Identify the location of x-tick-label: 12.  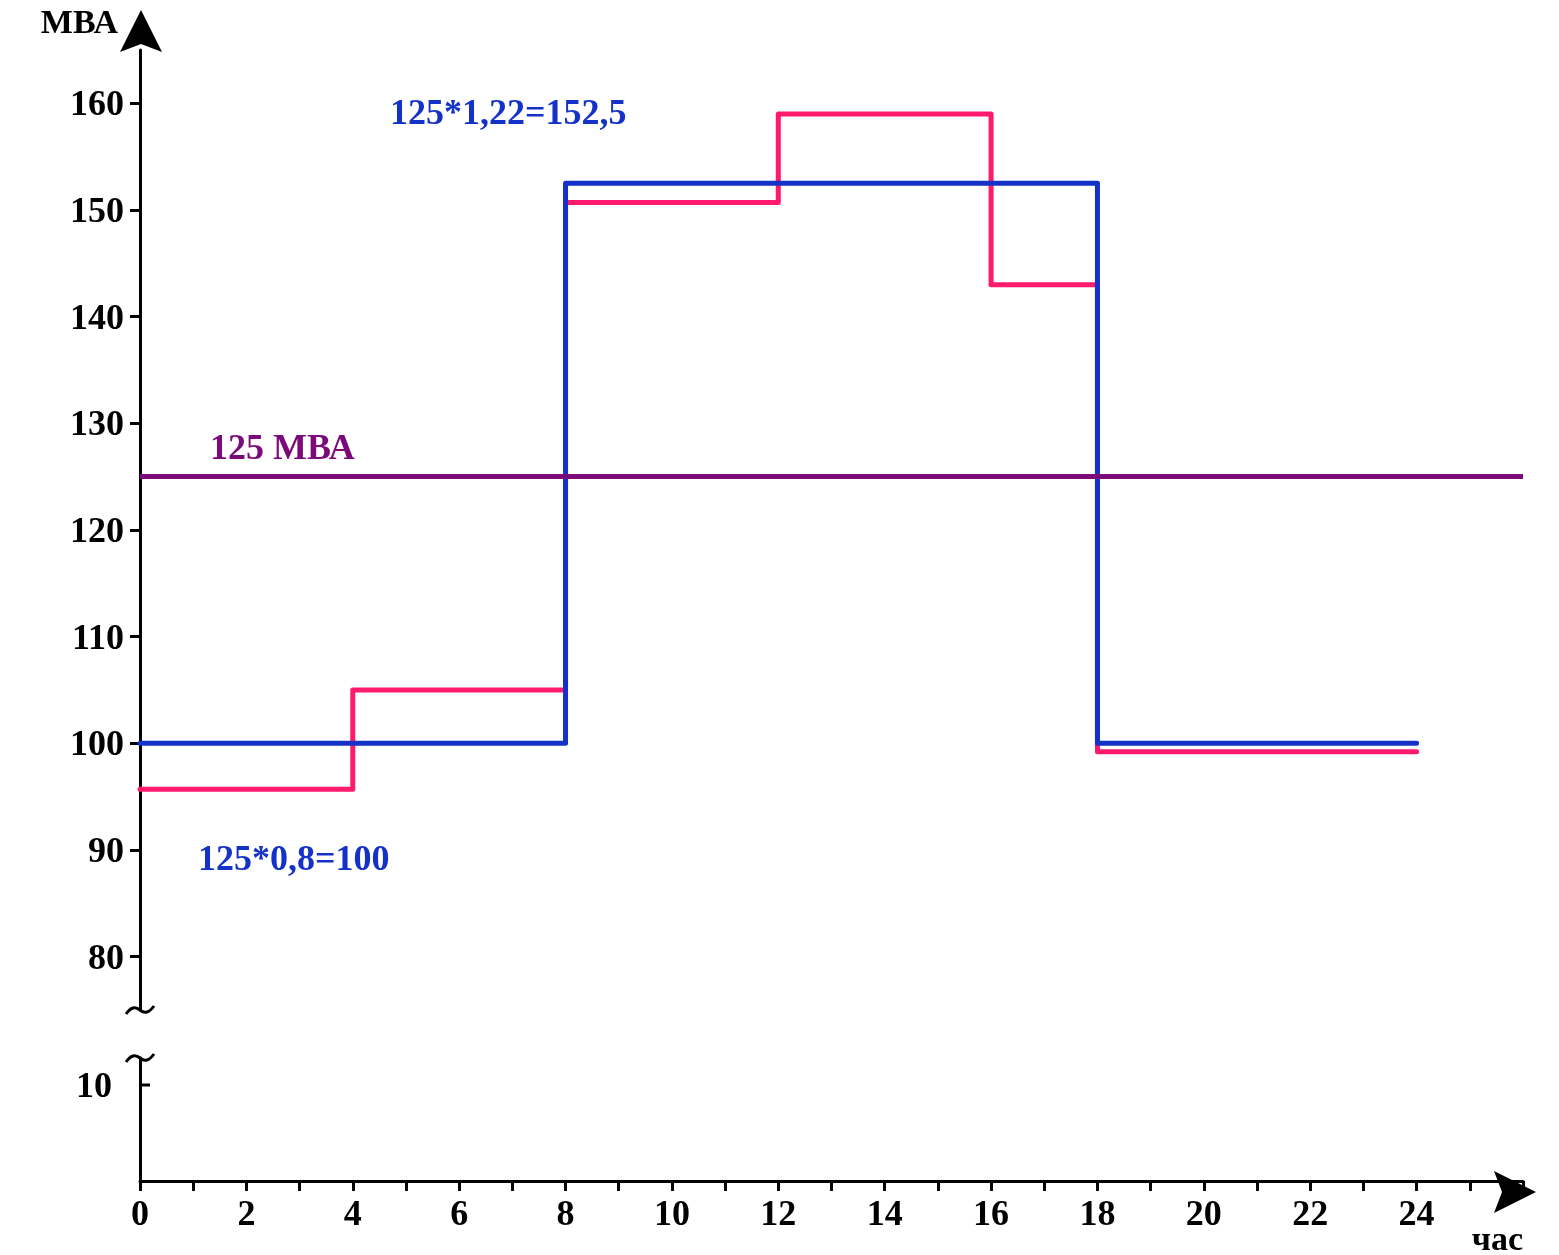
(778, 1213).